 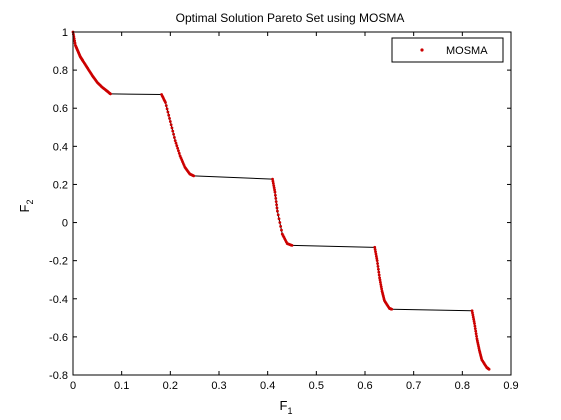 I want to click on x-tick-label: 0.6, so click(x=364, y=386).